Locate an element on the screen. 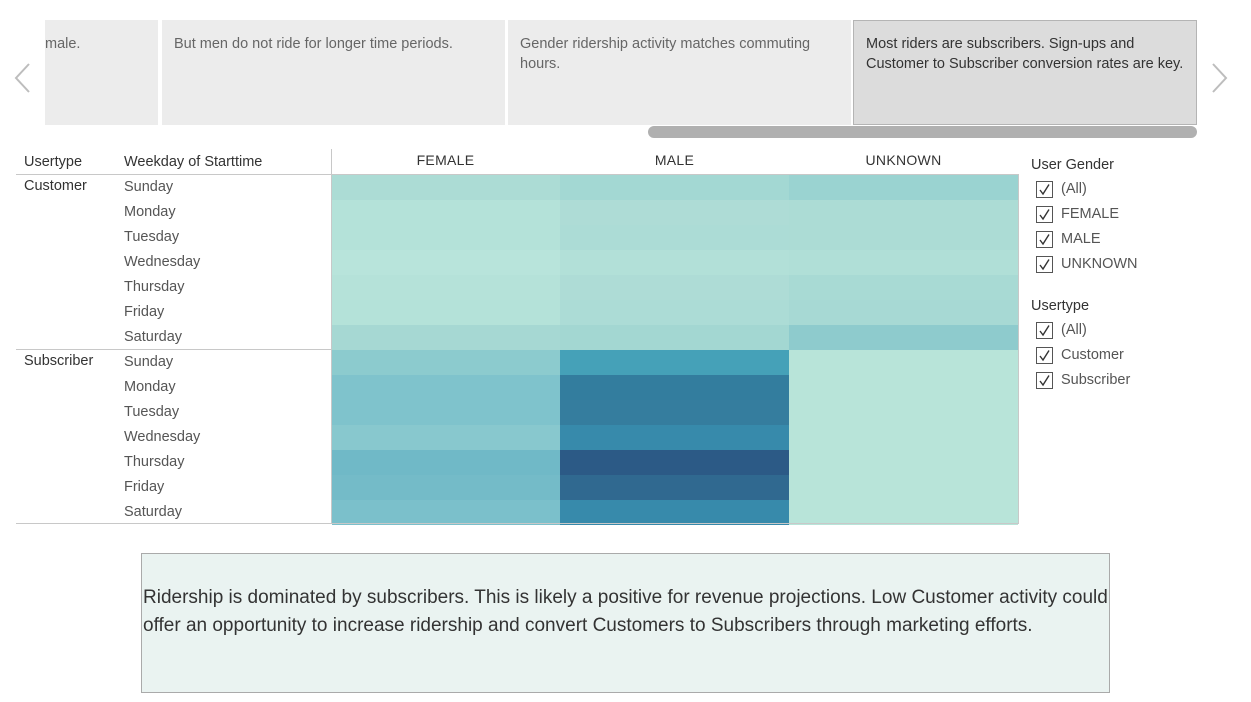  pane-divider is located at coordinates (331, 336).